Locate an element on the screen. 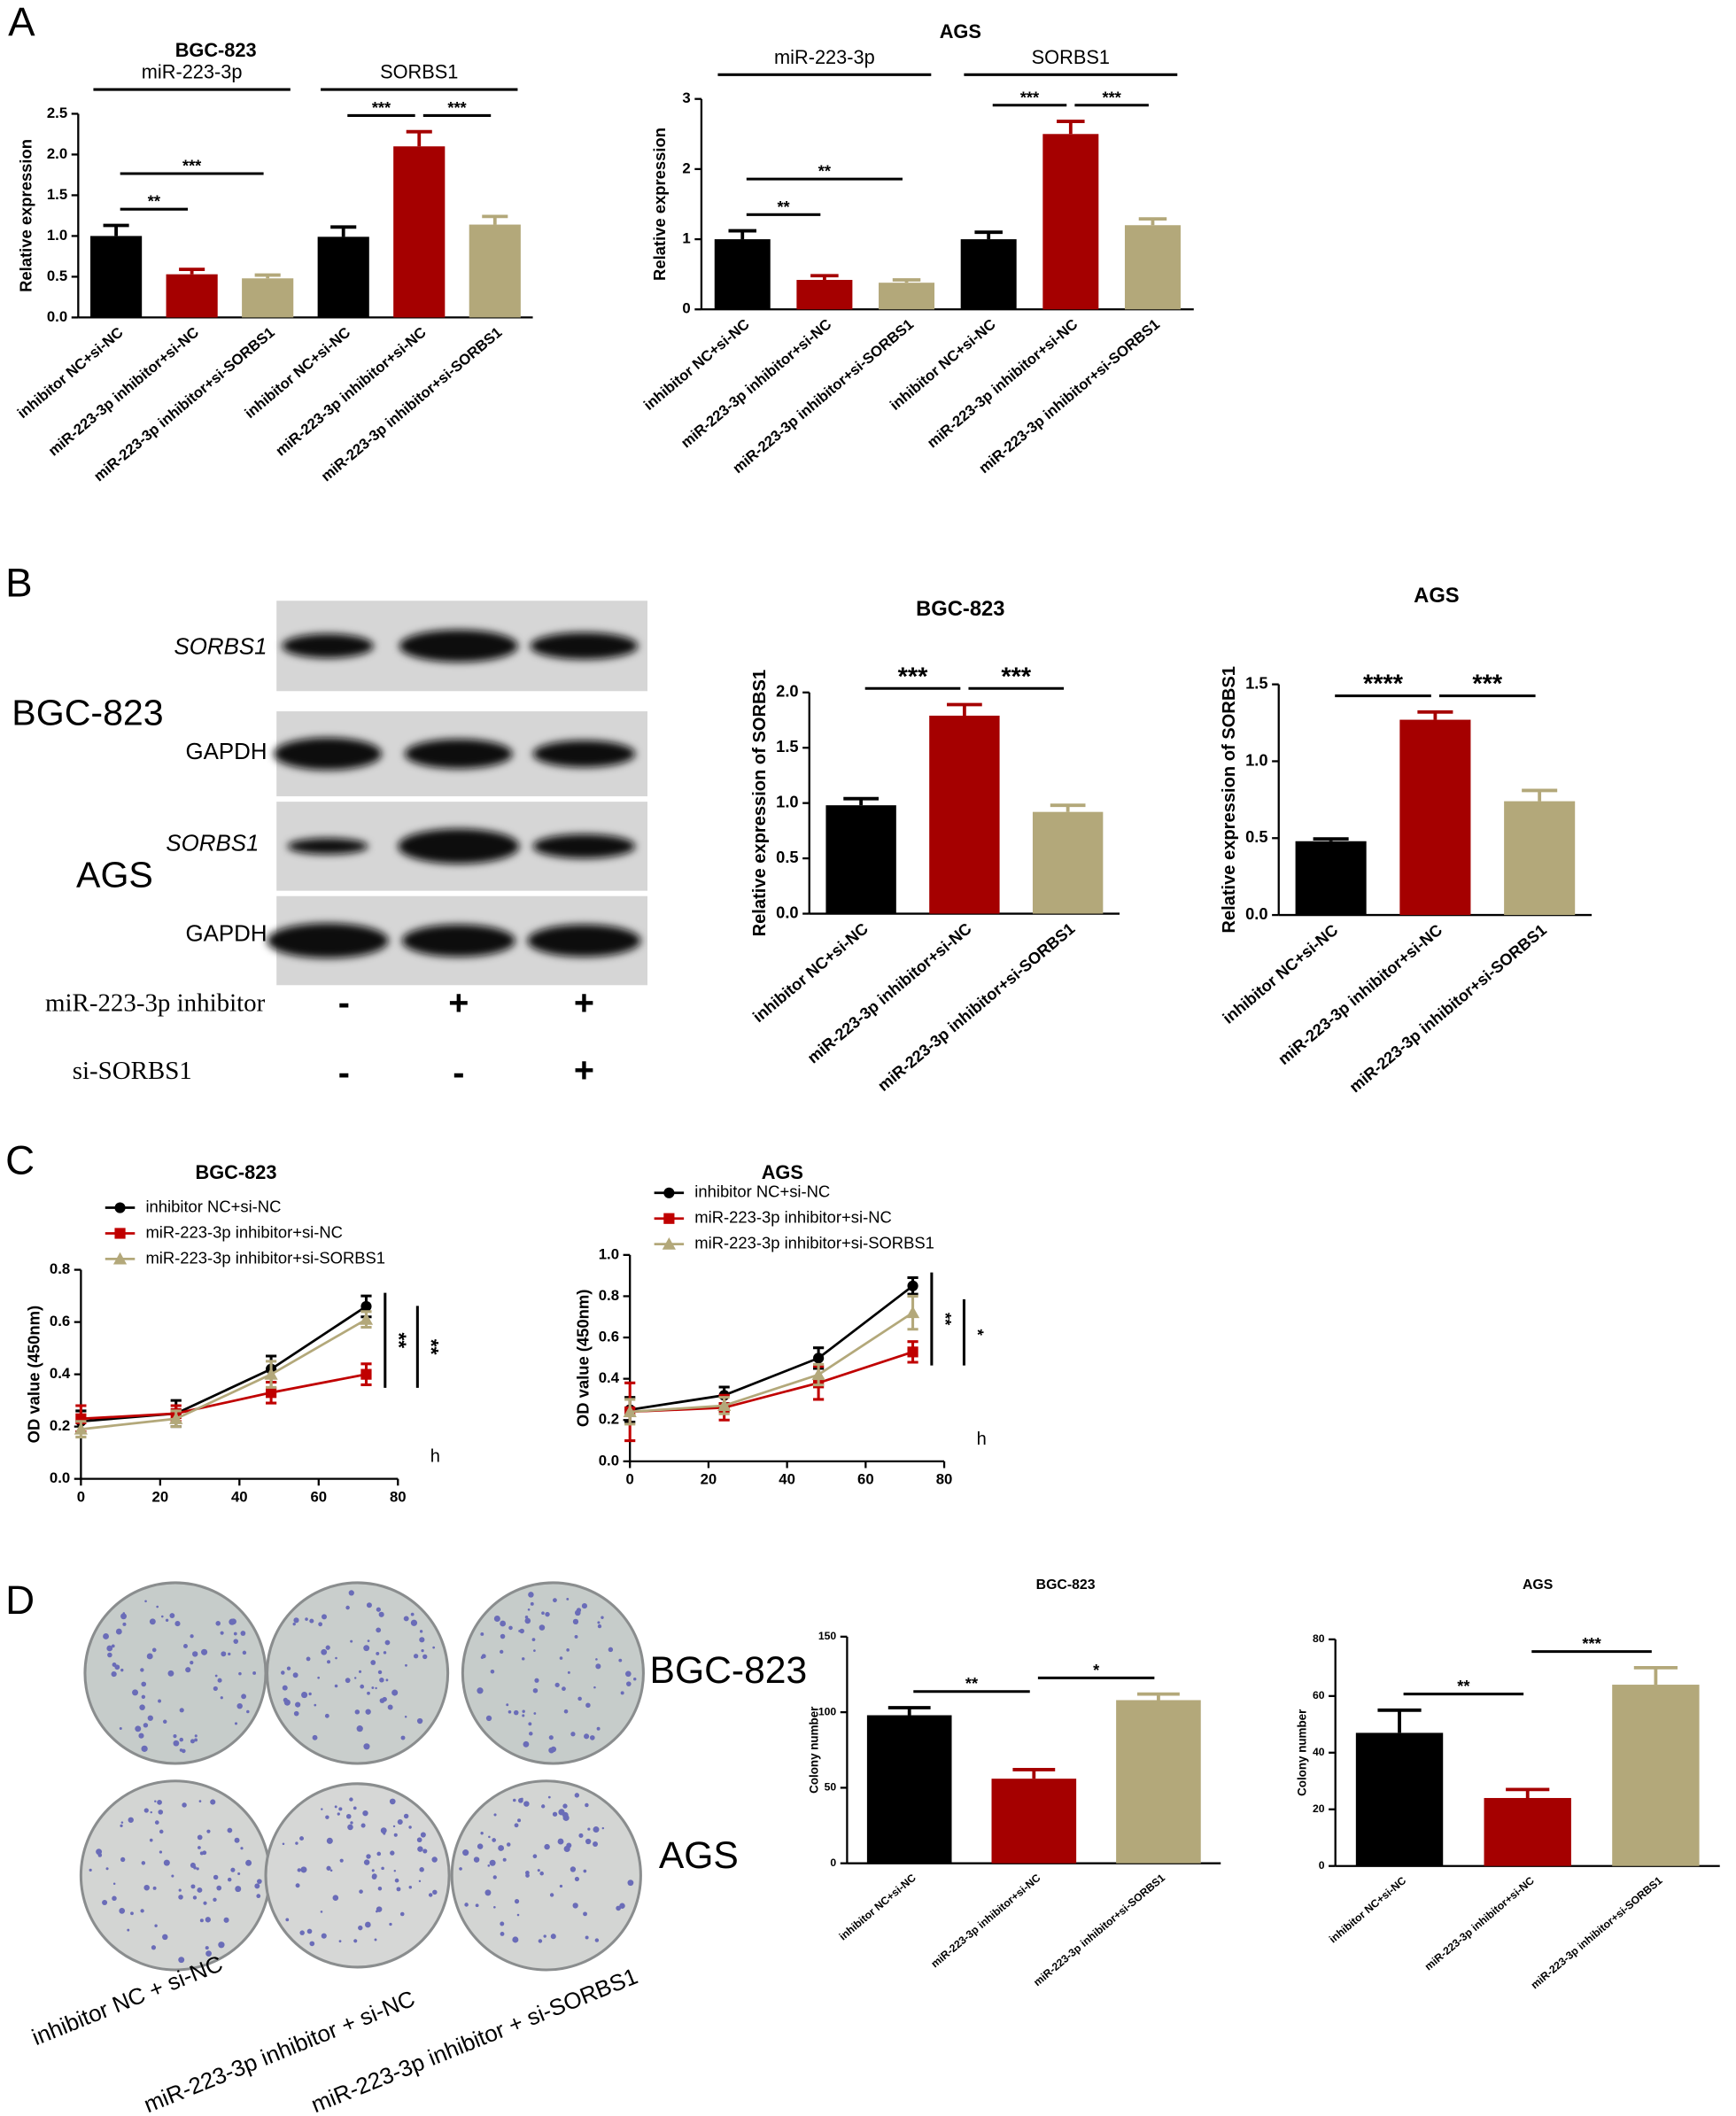  x-tick-label: 80 is located at coordinates (398, 1496).